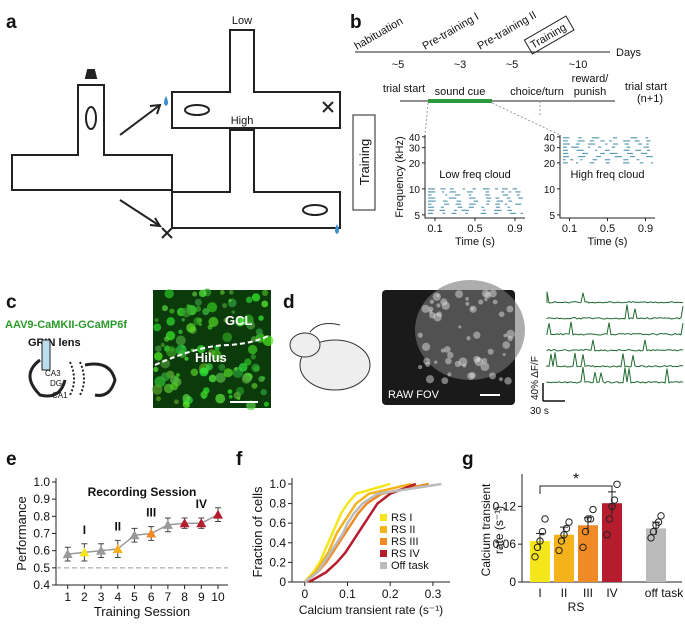  I want to click on annotation: I, so click(84, 530).